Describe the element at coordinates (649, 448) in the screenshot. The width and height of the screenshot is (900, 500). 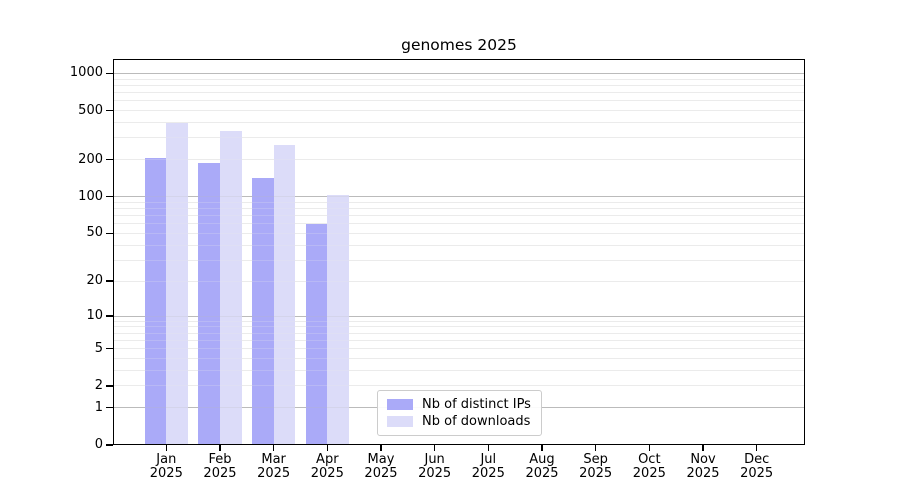
I see `x-tick-mark-oct` at that location.